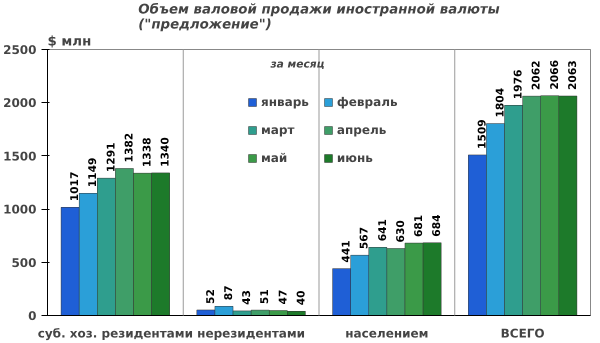  Describe the element at coordinates (364, 238) in the screenshot. I see `data-label: 567` at that location.